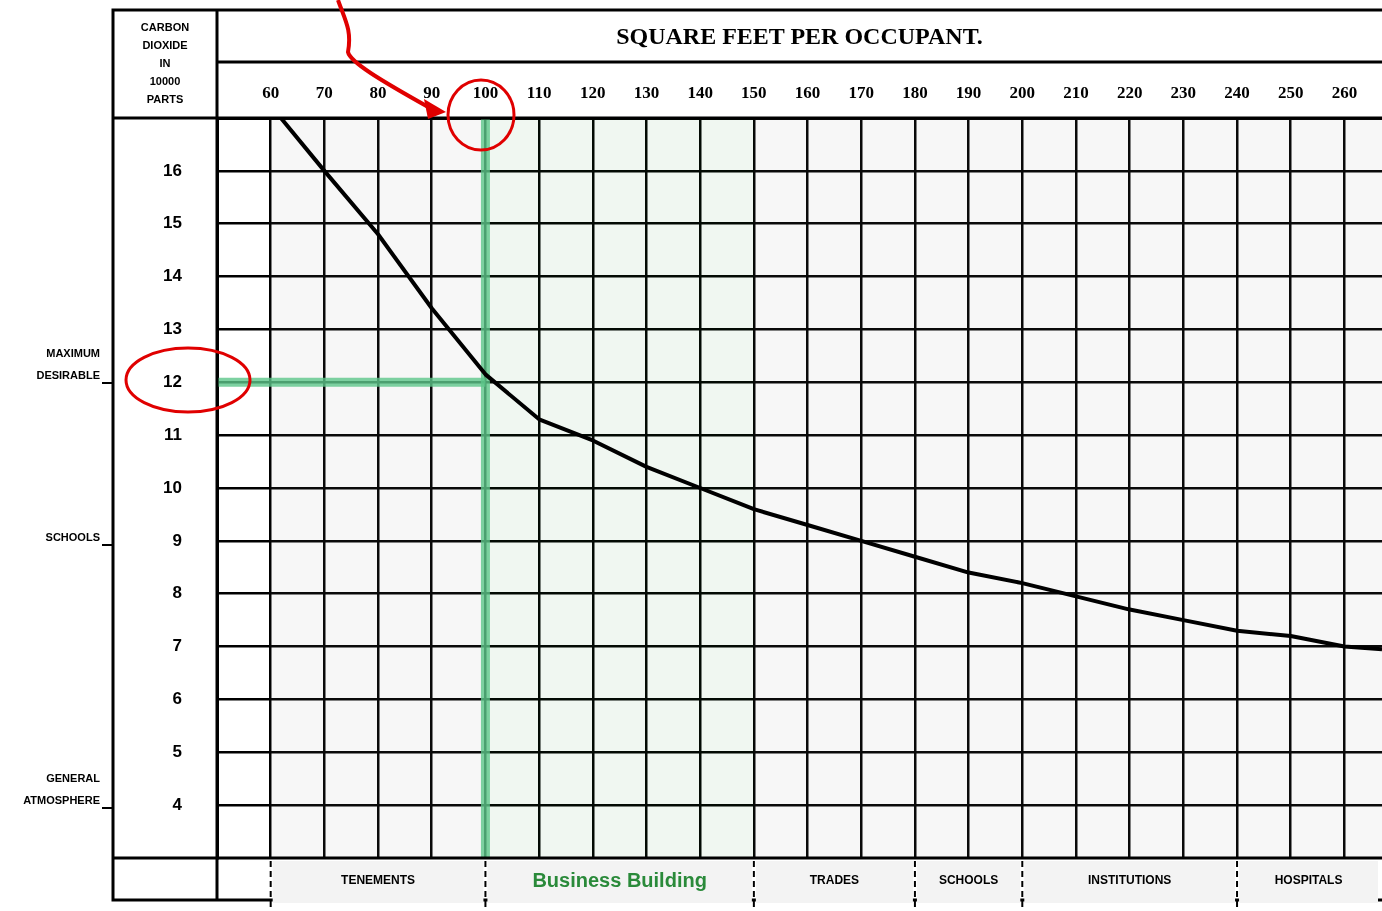 This screenshot has height=911, width=1382. What do you see at coordinates (172, 329) in the screenshot?
I see `y-tick-label: 13` at bounding box center [172, 329].